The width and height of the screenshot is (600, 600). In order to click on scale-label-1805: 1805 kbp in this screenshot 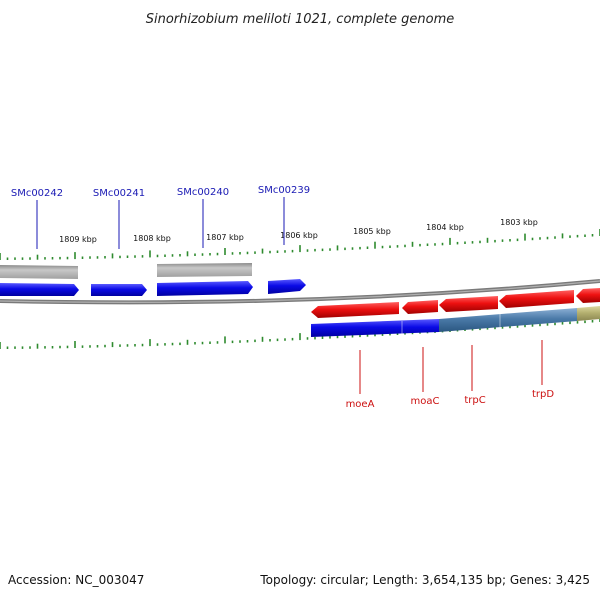, I will do `click(372, 231)`.